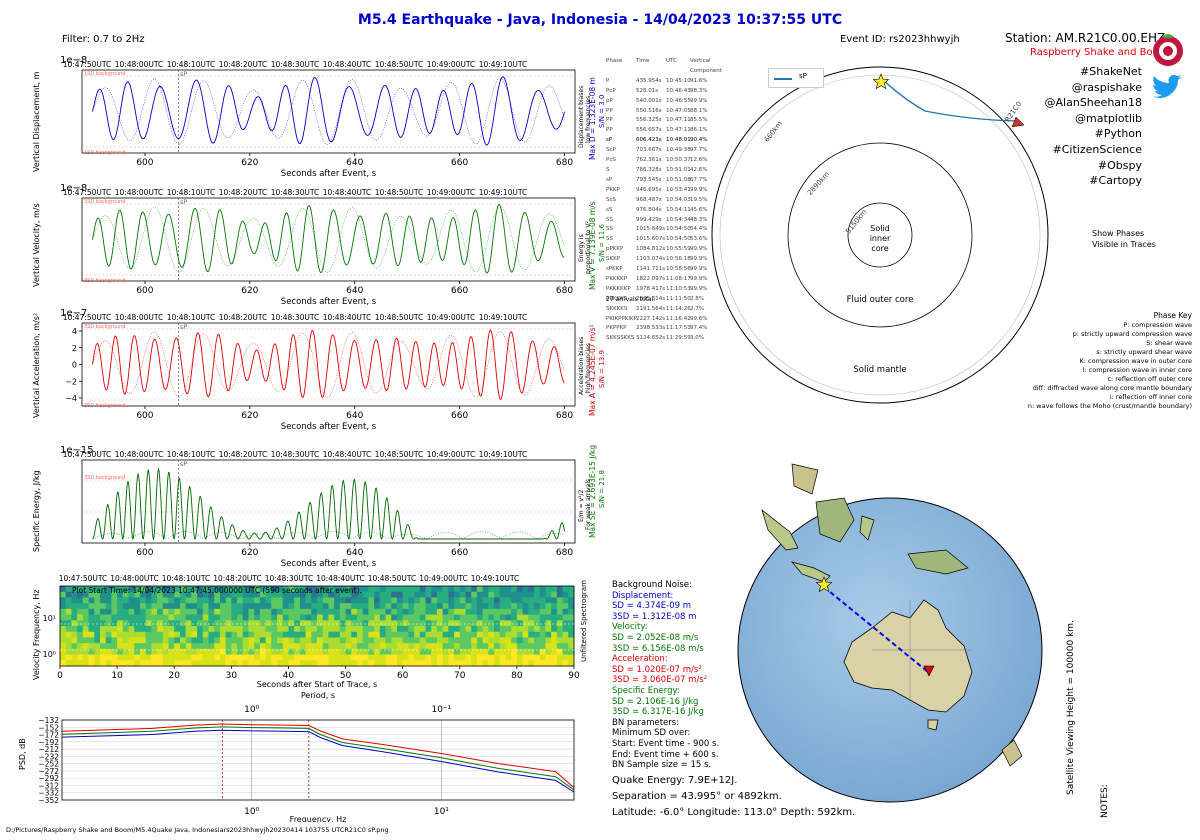  What do you see at coordinates (611, 199) in the screenshot?
I see `phase-cell: ScS` at bounding box center [611, 199].